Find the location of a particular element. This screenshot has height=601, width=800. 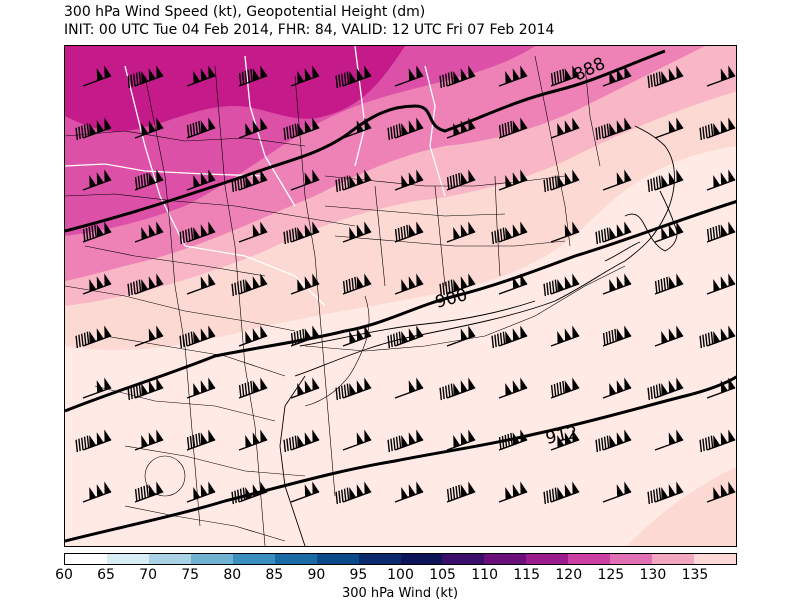

colorbar is located at coordinates (400, 559).